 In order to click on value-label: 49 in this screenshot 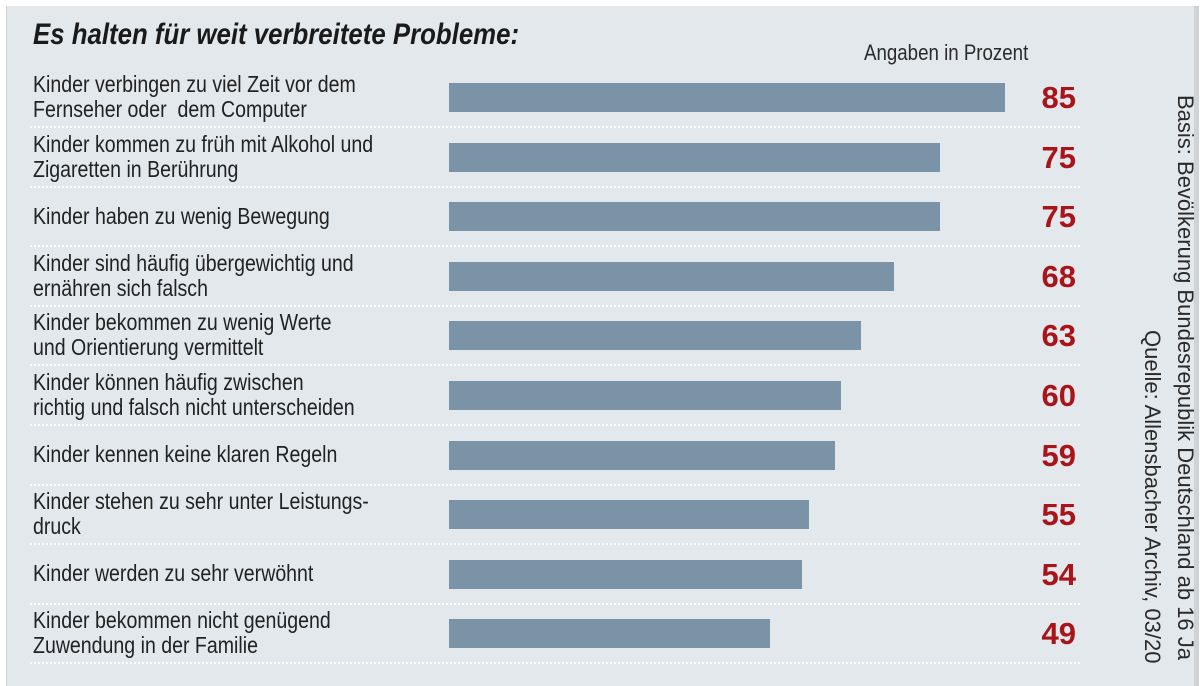, I will do `click(1058, 634)`.